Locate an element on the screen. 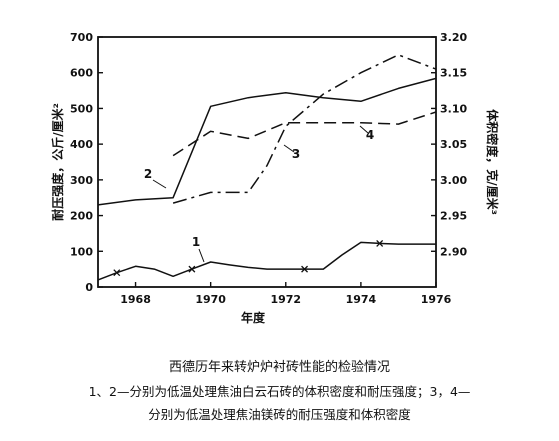 This screenshot has height=441, width=559. right-y-tick-label: 3.00 is located at coordinates (453, 180).